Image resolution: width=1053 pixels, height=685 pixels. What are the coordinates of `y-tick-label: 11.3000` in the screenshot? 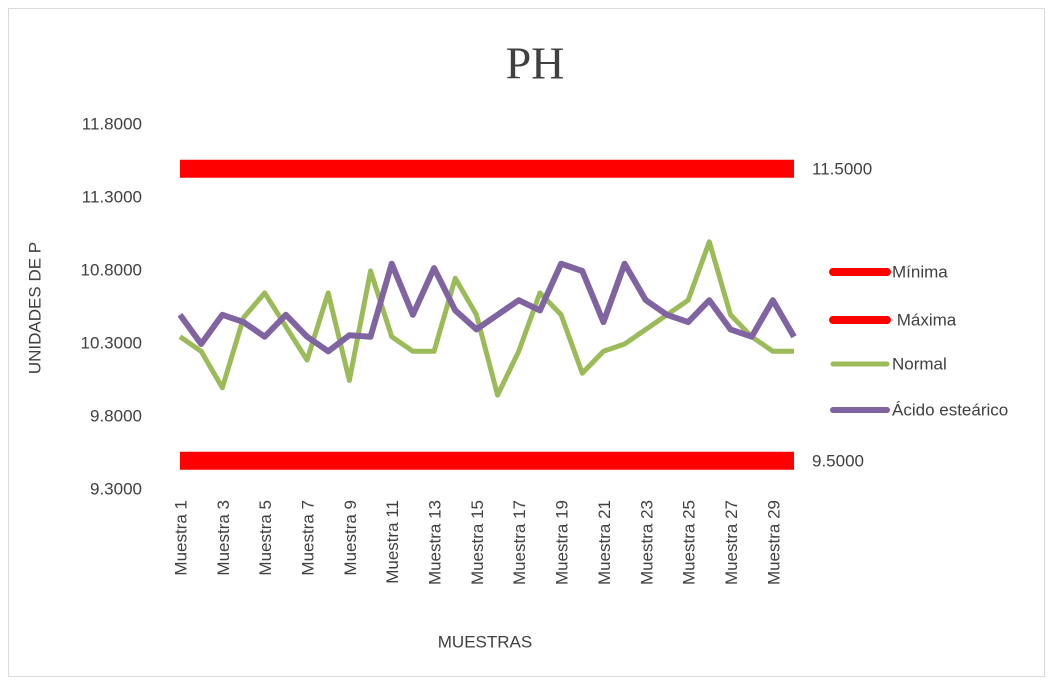 It's located at (112, 196).